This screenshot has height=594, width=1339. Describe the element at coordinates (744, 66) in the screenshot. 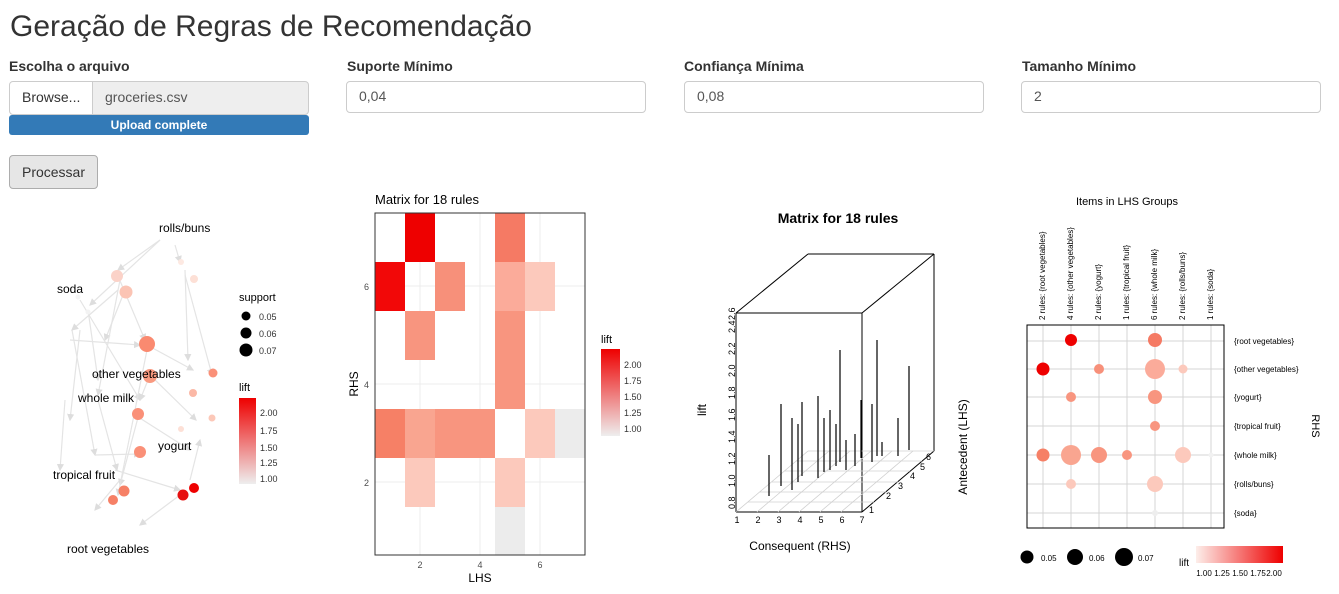

I see `confidence-label: Confiança Mínima` at that location.